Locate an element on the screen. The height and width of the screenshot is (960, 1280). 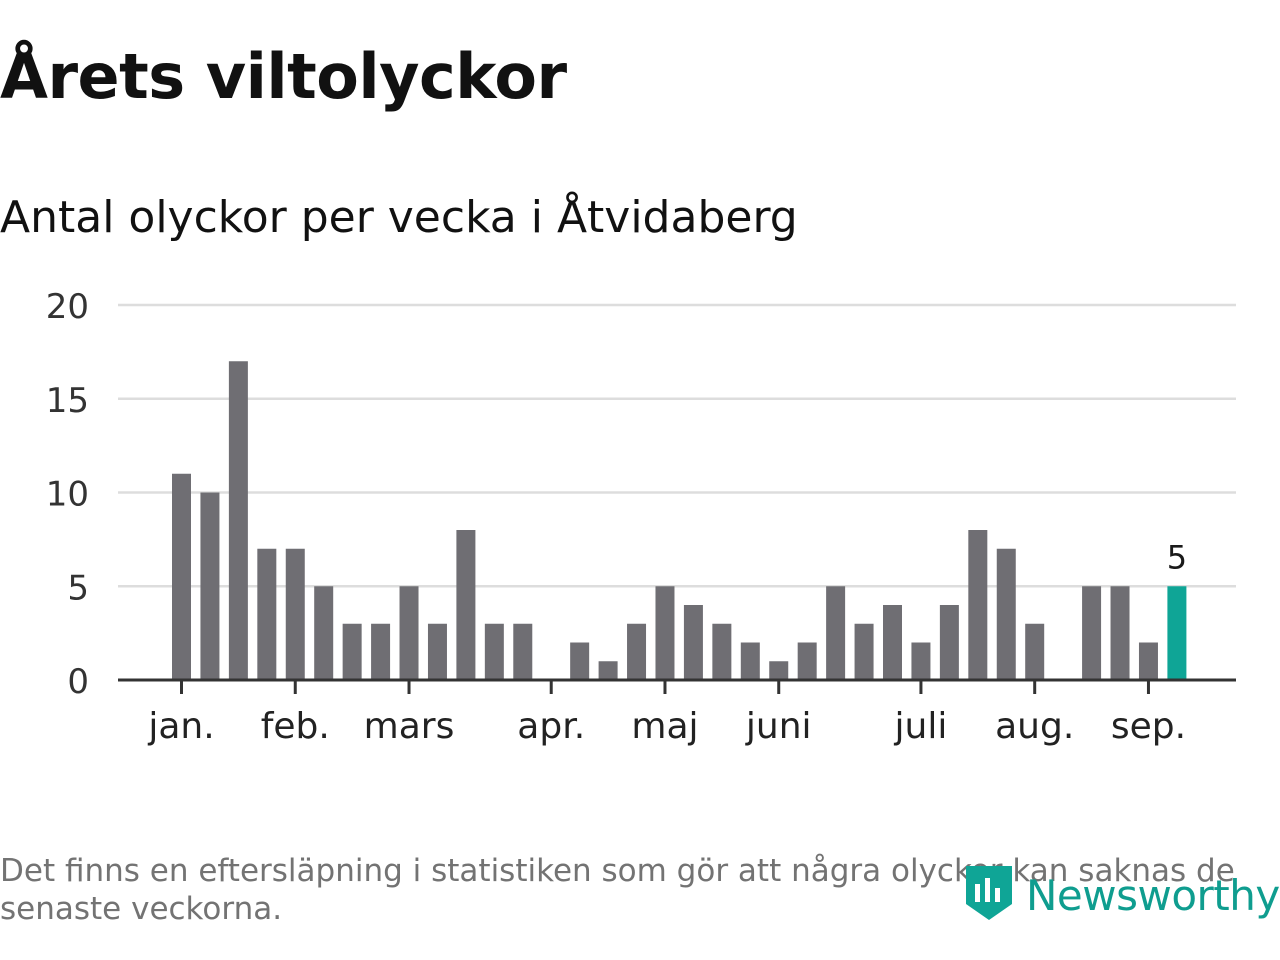
chart-subtitle: Antal olyckor per vecka i Åtvidaberg is located at coordinates (399, 217).